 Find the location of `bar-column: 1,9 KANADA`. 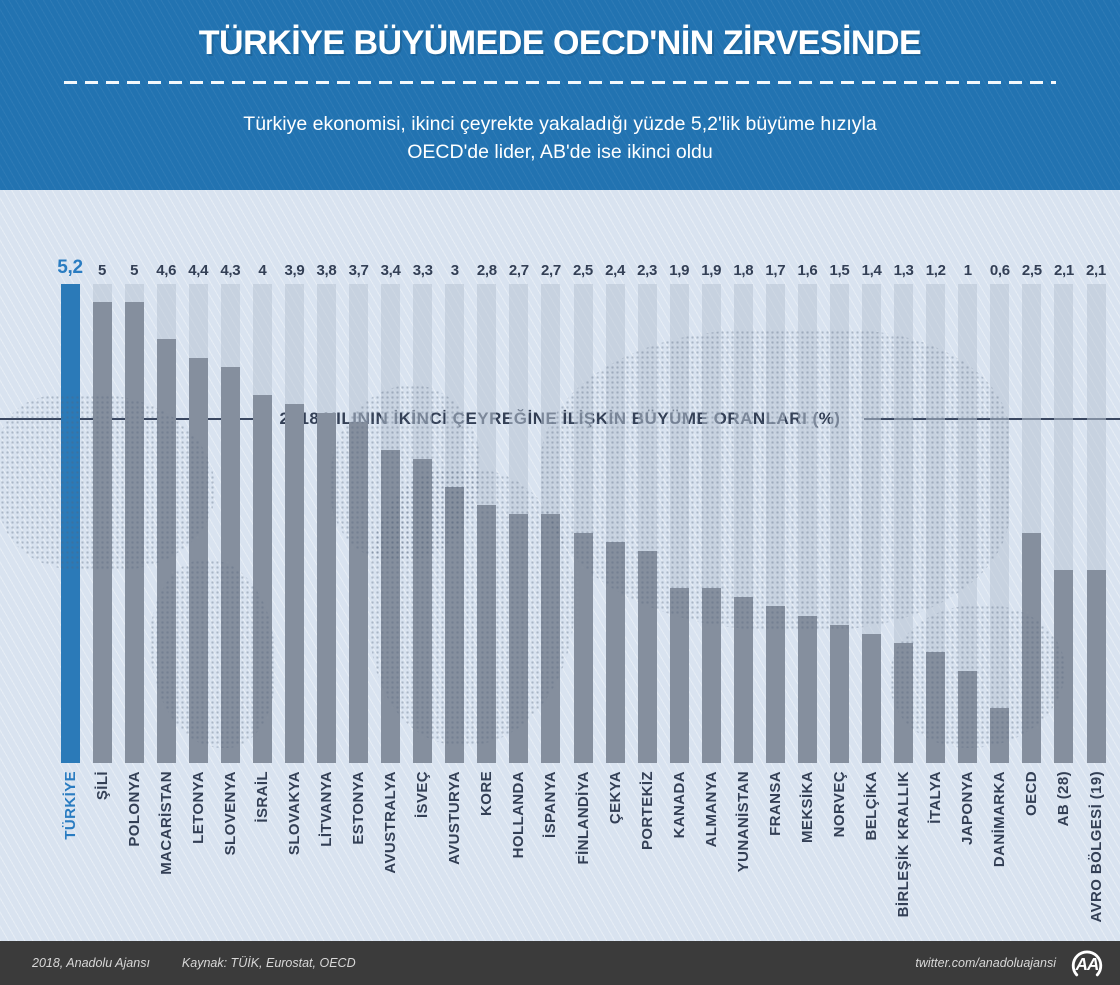

bar-column: 1,9 KANADA is located at coordinates (679, 586).